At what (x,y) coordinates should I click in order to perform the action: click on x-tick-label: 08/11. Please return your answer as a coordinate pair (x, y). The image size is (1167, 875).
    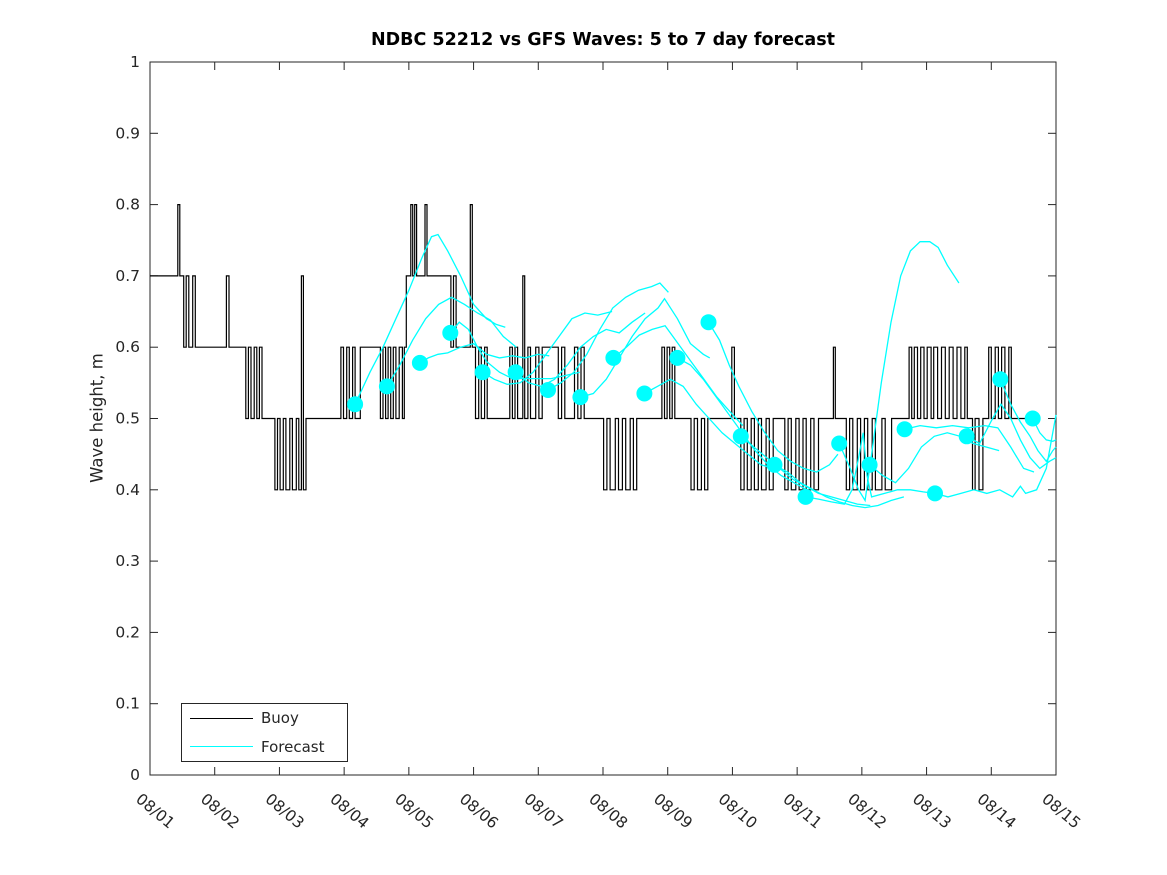
    Looking at the image, I should click on (802, 811).